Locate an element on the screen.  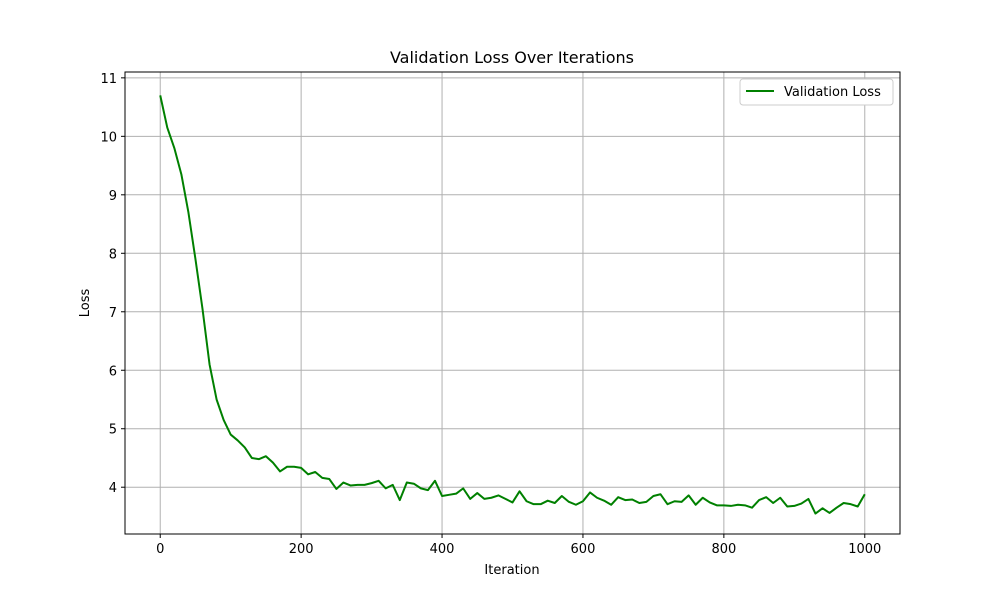
x-tick-label: 0 is located at coordinates (160, 549).